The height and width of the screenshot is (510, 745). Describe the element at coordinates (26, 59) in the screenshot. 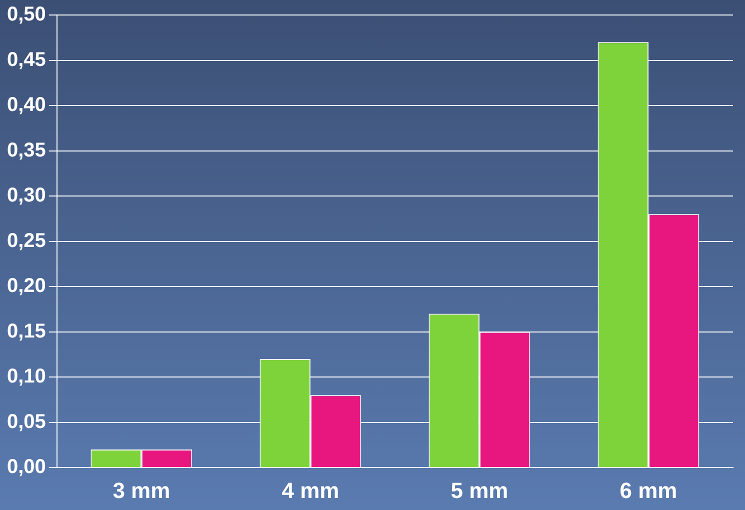

I see `y-tick-label: 0,45` at that location.